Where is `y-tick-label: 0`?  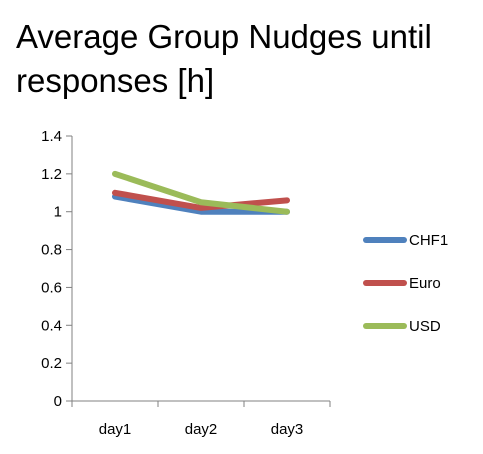 y-tick-label: 0 is located at coordinates (58, 401).